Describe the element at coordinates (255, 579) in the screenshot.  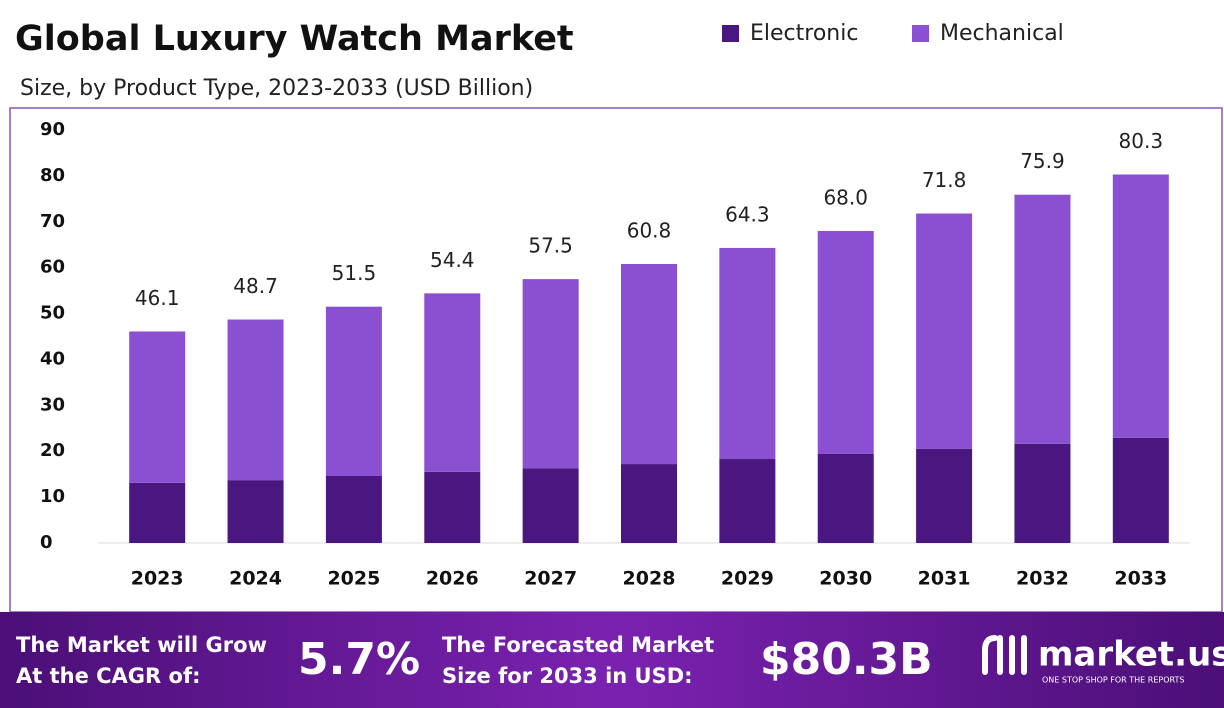
I see `x-tick-label: 2024` at that location.